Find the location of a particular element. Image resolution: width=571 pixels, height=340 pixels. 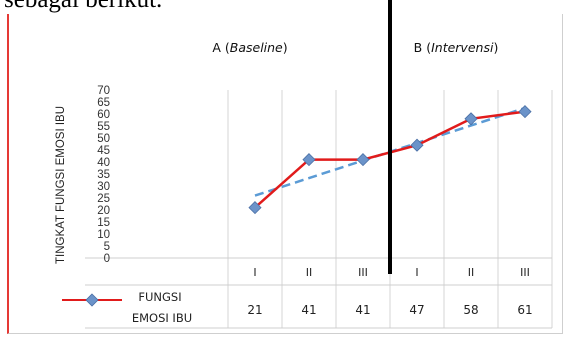

legend-marker is located at coordinates (92, 300).